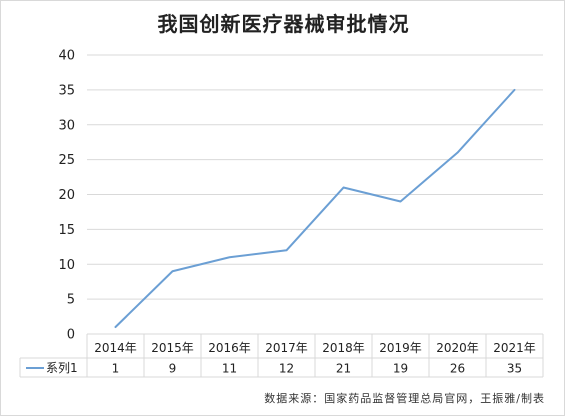 Image resolution: width=567 pixels, height=418 pixels. I want to click on y-tick-label: 20, so click(66, 195).